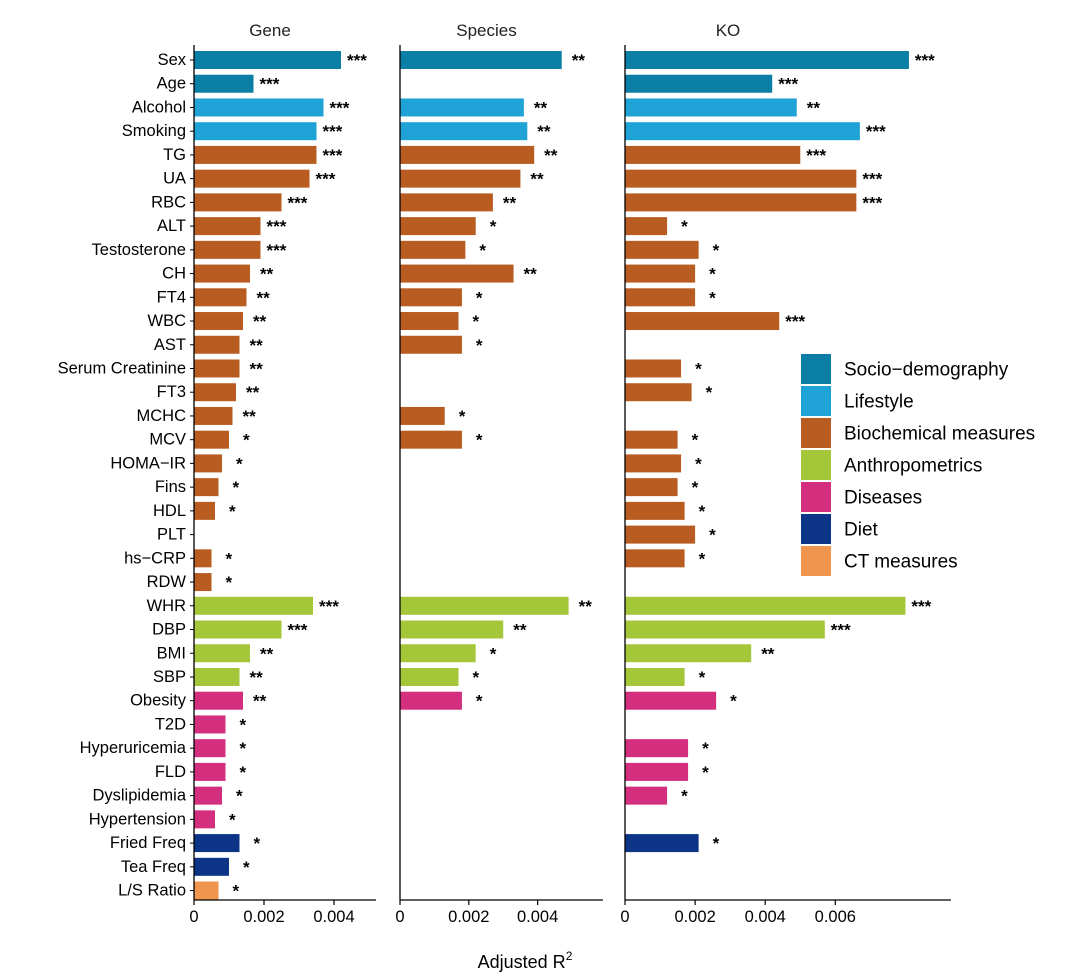 Image resolution: width=1080 pixels, height=978 pixels. I want to click on category-label: Obesity, so click(158, 701).